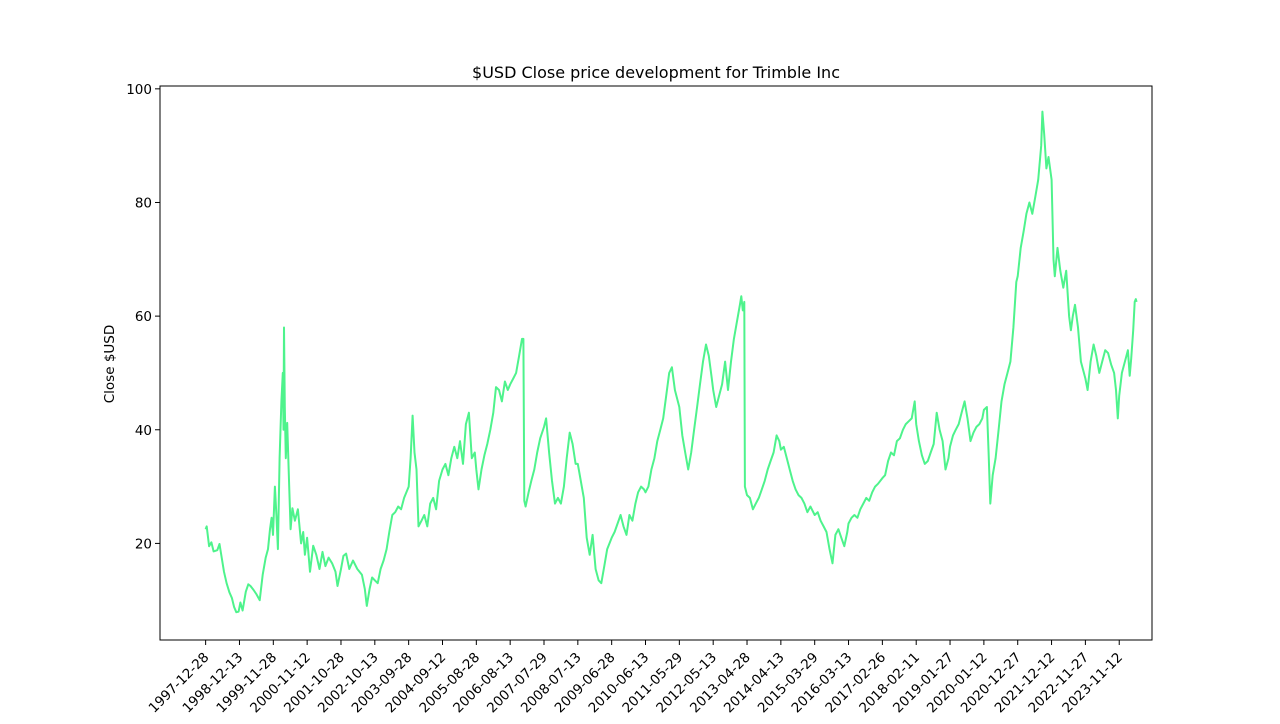 This screenshot has height=724, width=1280. I want to click on y-tick-label: 60, so click(143, 317).